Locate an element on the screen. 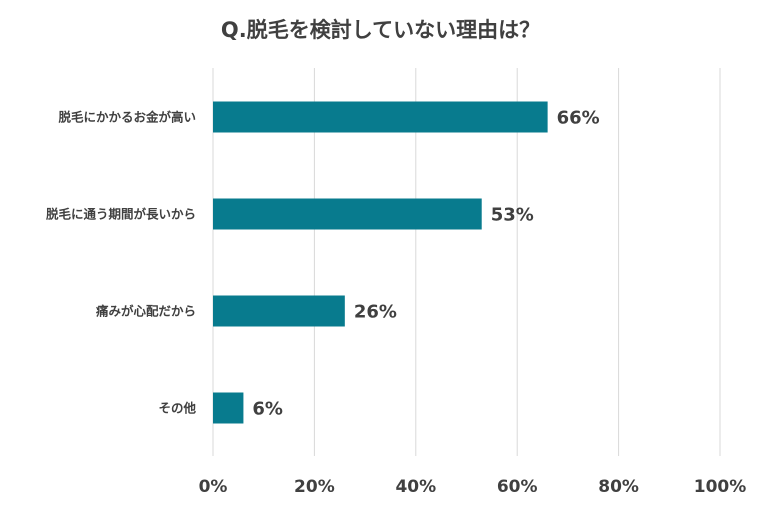 This screenshot has width=761, height=506. category-label: その他 is located at coordinates (177, 408).